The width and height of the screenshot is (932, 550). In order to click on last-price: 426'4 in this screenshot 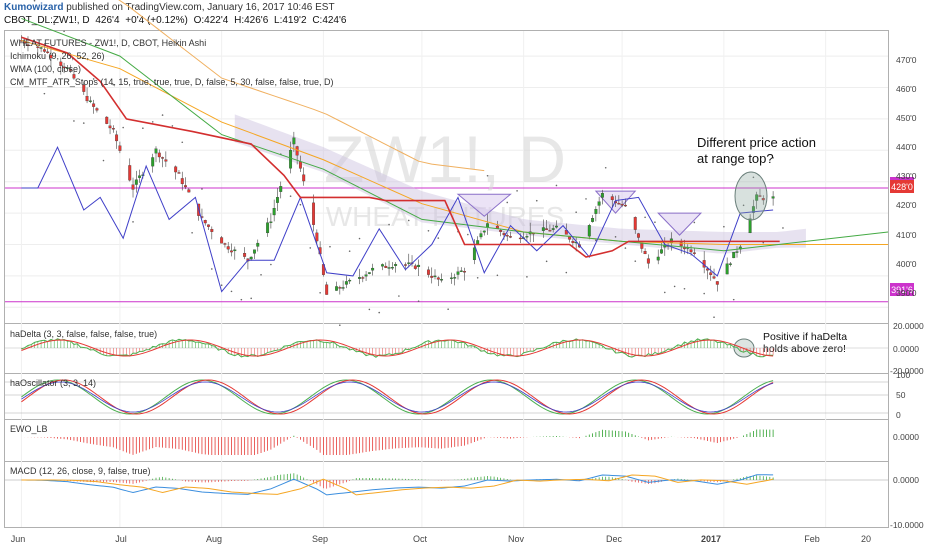, I will do `click(107, 20)`.